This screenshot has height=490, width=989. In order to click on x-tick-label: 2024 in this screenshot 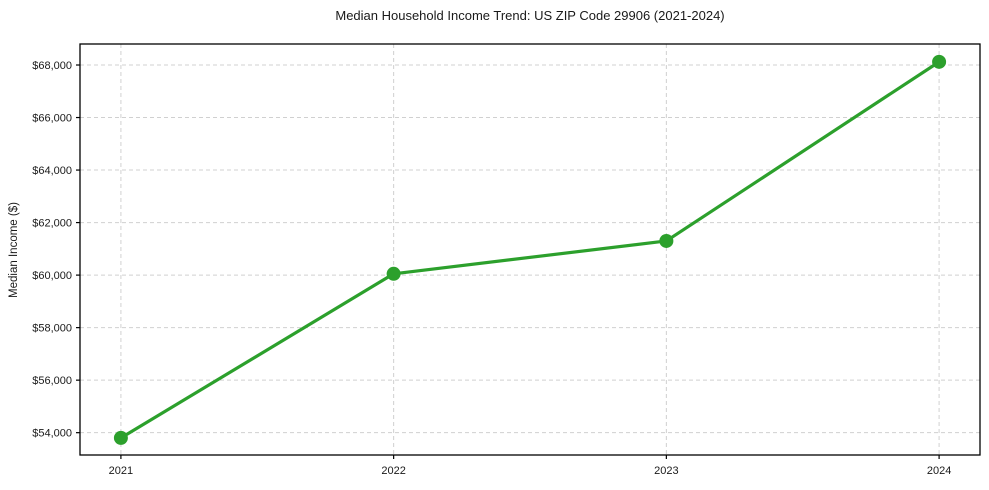, I will do `click(939, 471)`.